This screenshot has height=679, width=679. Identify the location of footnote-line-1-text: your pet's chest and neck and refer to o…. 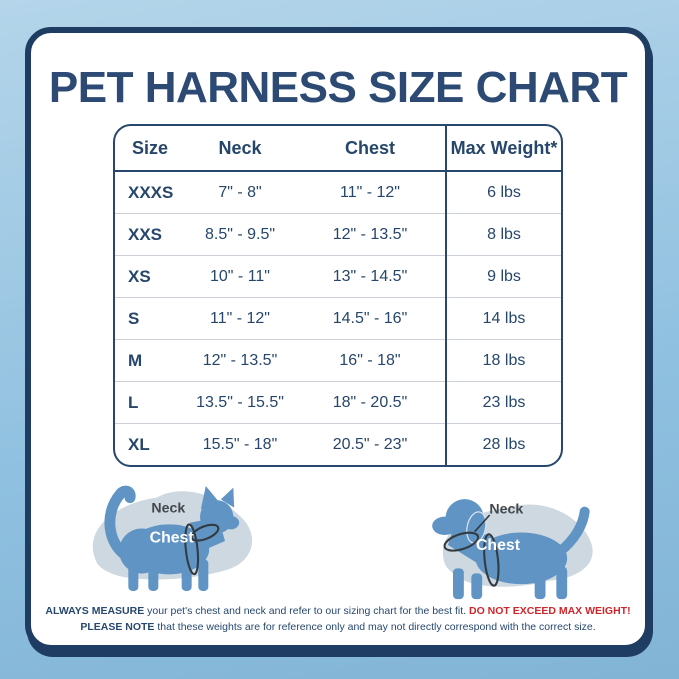
(306, 611).